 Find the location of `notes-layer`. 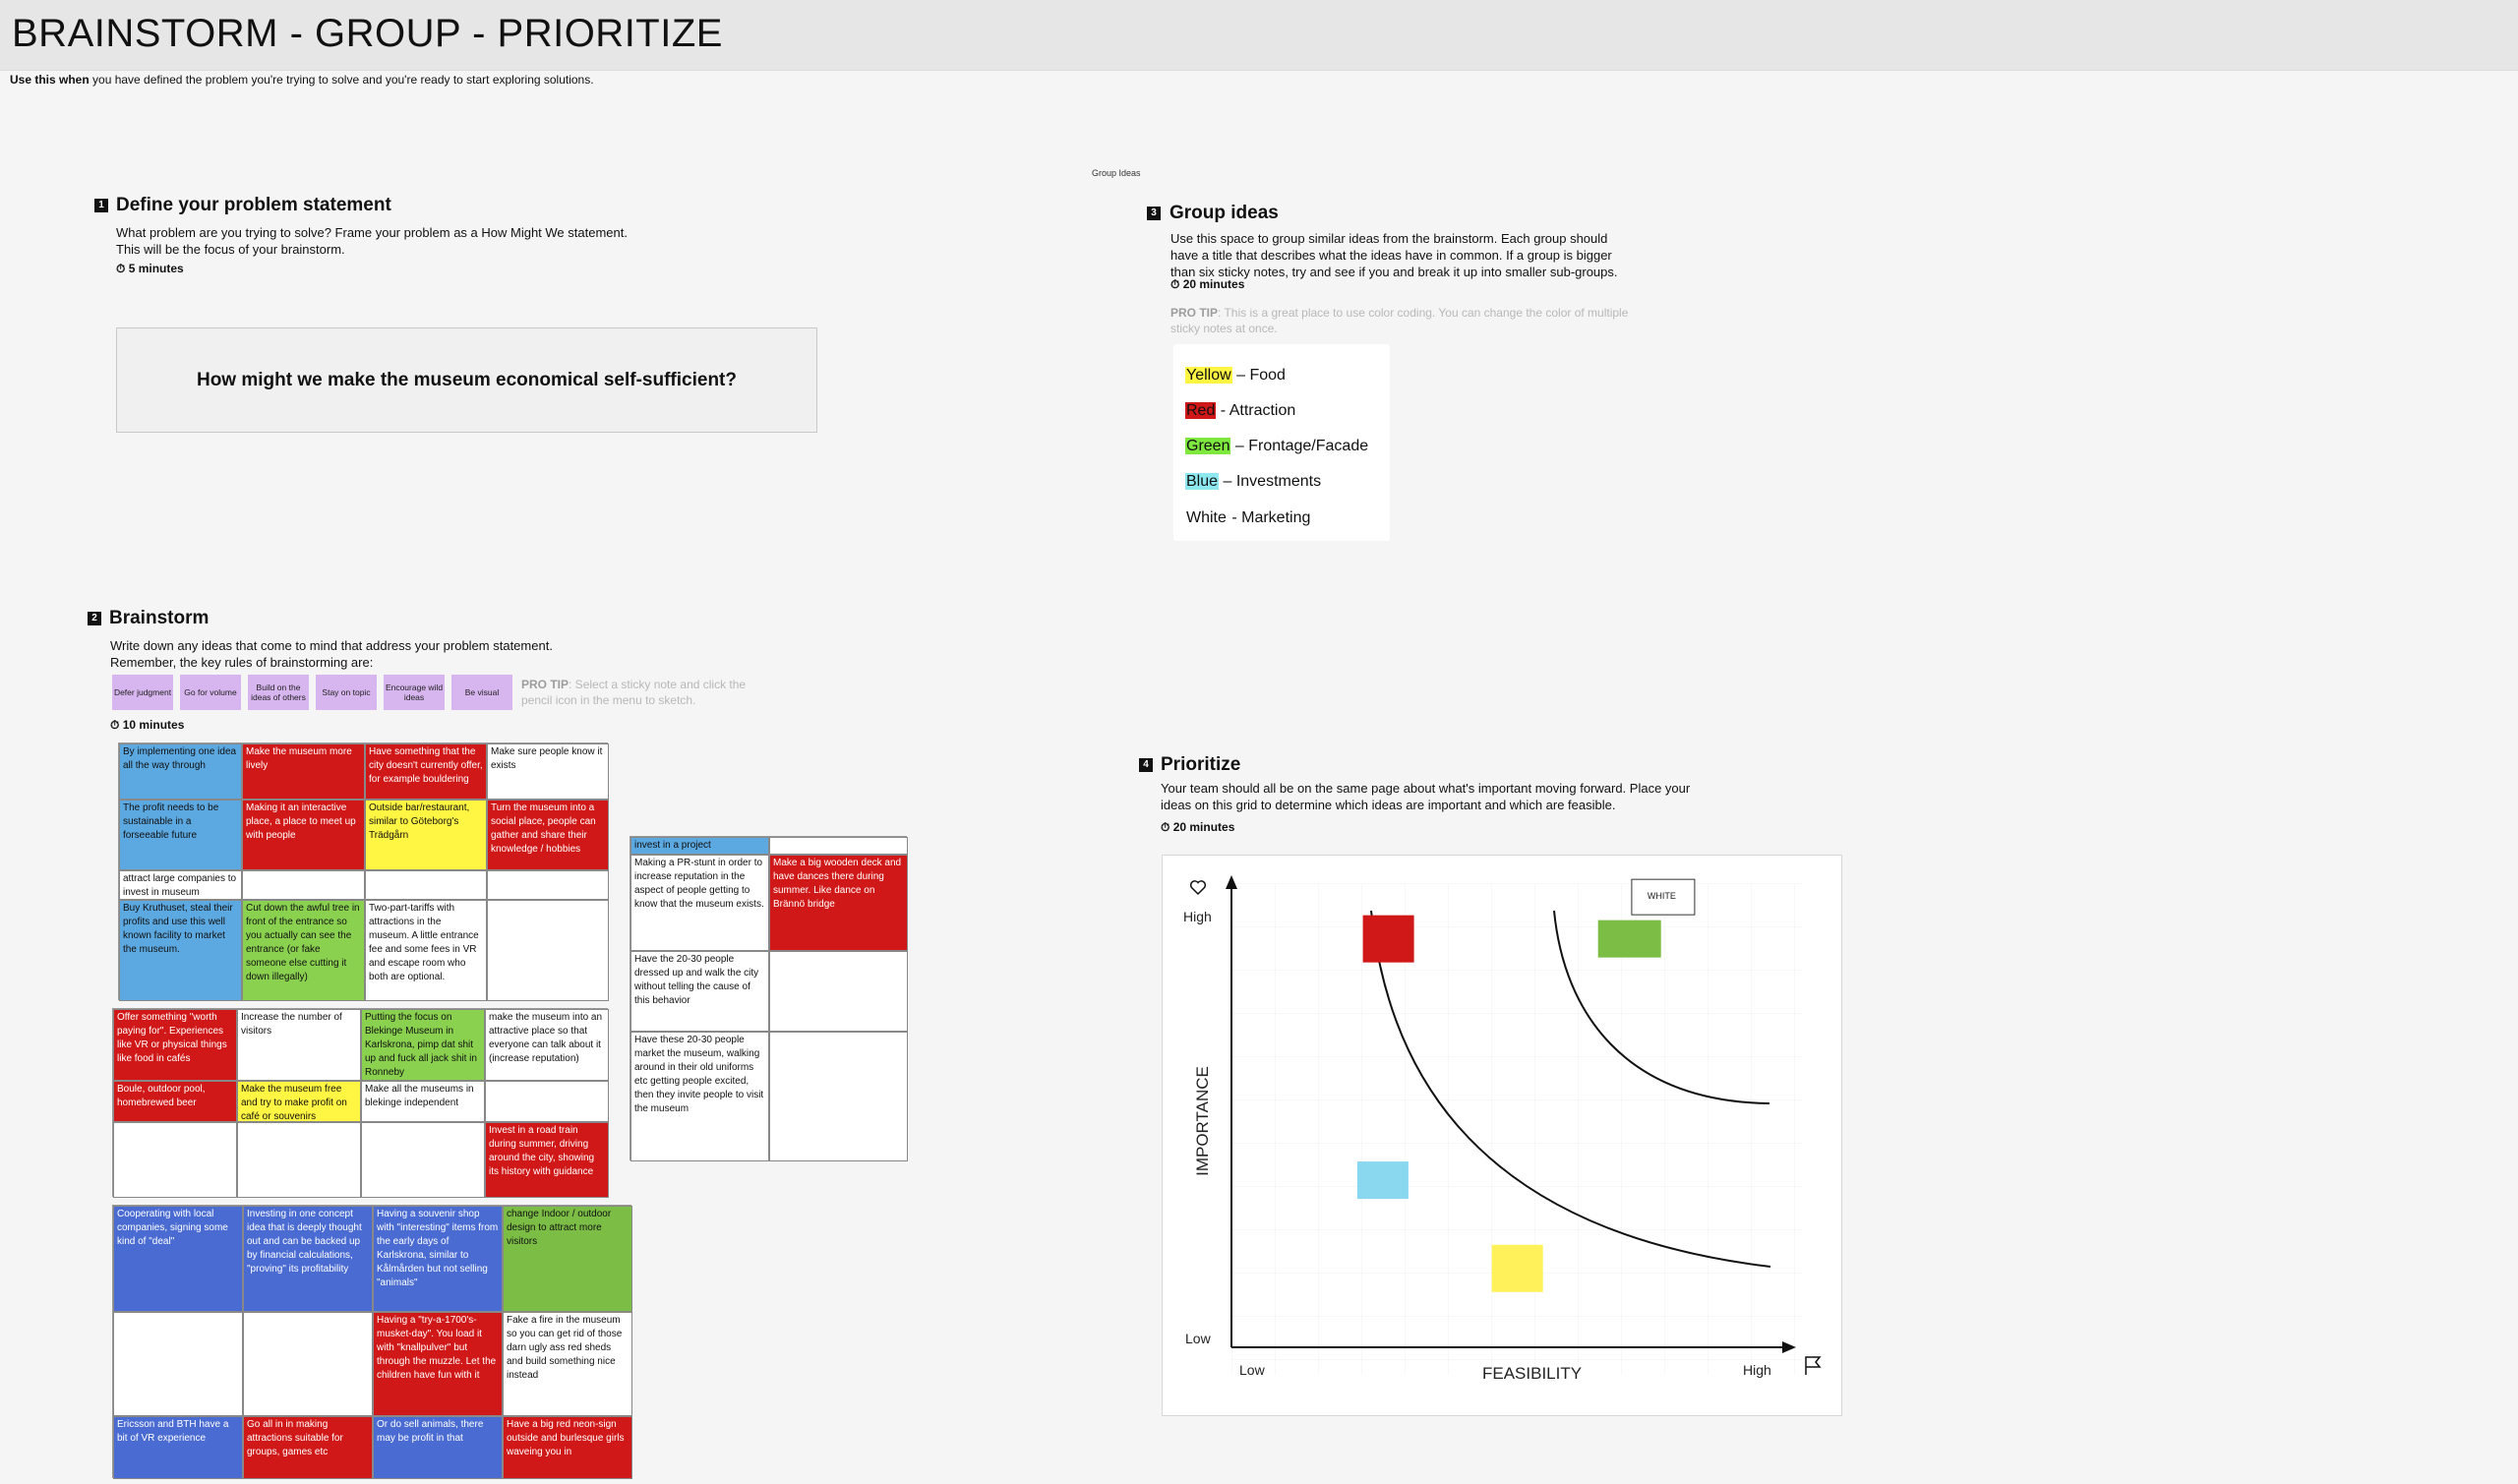

notes-layer is located at coordinates (1526, 1085).